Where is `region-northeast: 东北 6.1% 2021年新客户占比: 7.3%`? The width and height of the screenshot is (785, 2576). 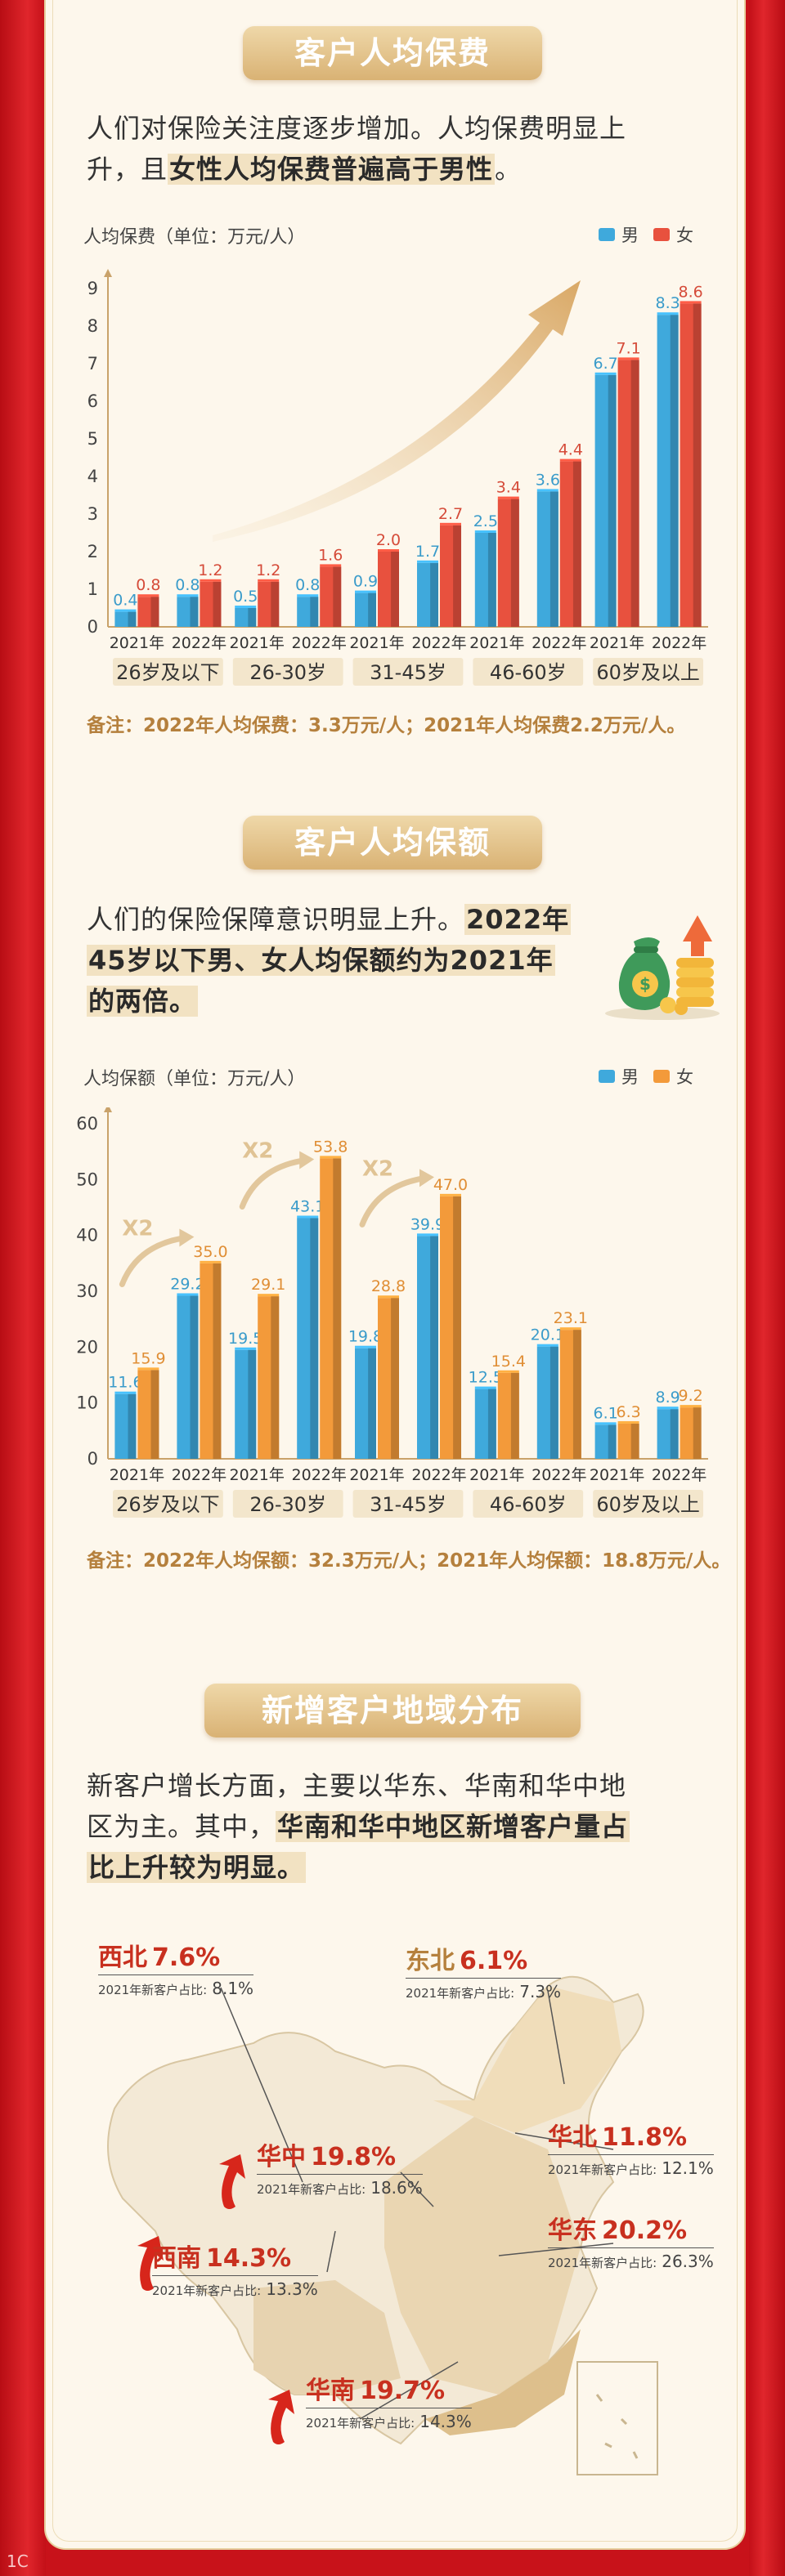
region-northeast: 东北 6.1% 2021年新客户占比: 7.3% is located at coordinates (484, 1974).